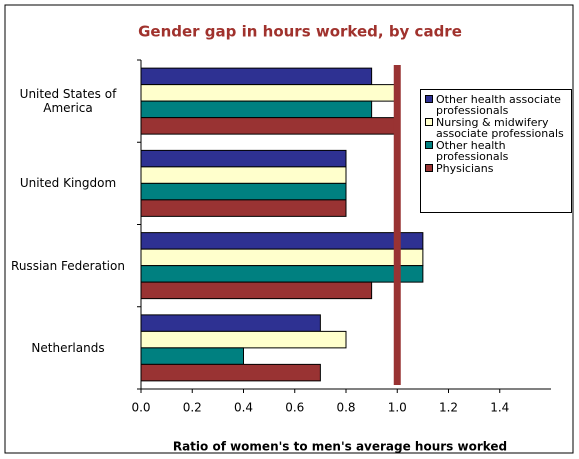  I want to click on chart-title: Gender gap in hours worked, by cadre, so click(300, 32).